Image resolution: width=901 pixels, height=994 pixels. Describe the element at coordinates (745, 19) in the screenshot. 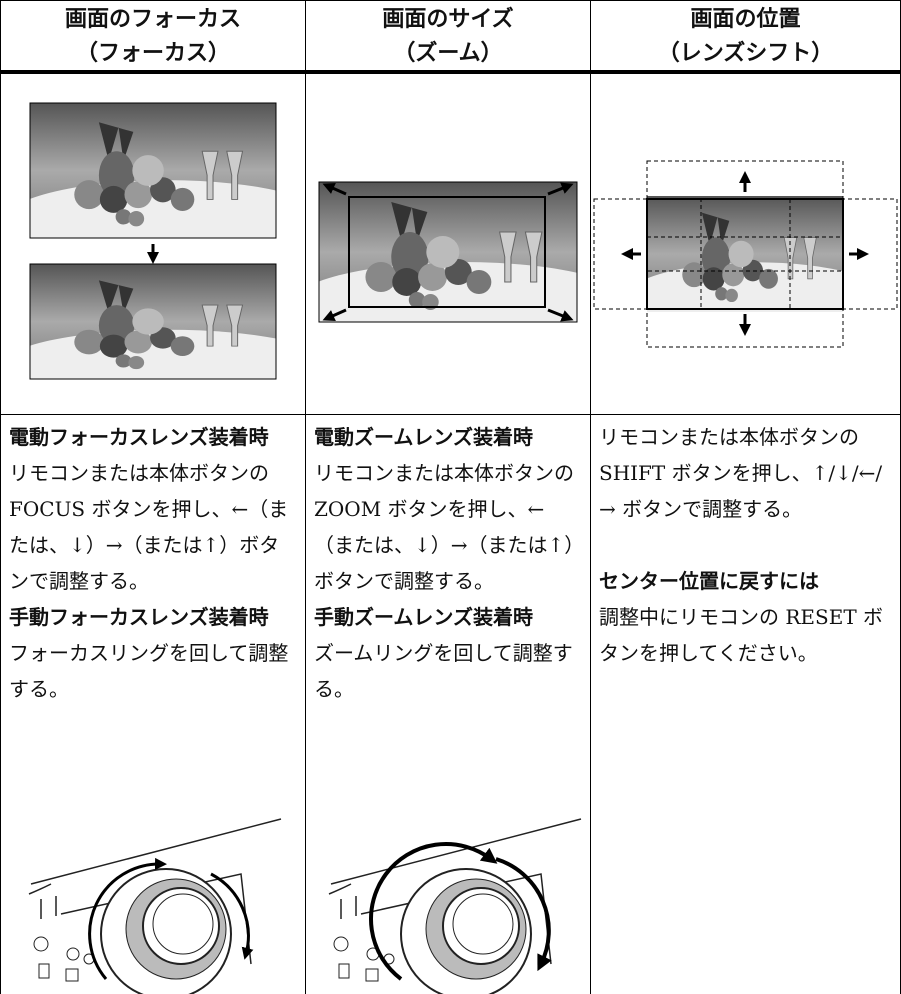

I see `header-line: 画面の位置` at that location.